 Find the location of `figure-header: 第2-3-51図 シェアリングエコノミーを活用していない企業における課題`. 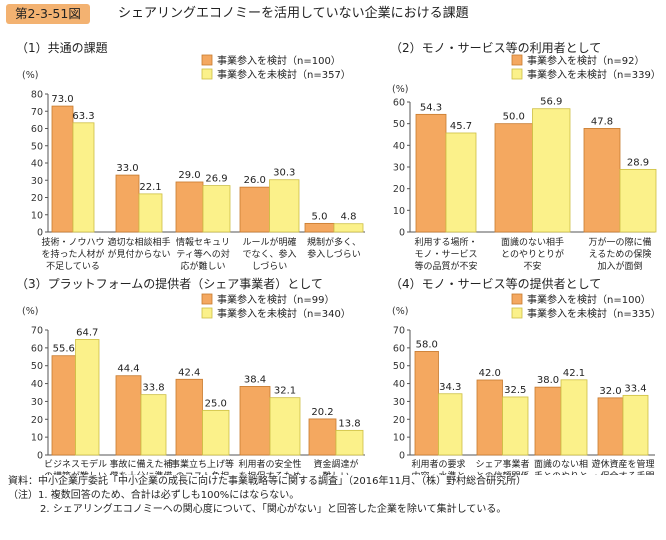

figure-header: 第2-3-51図 シェアリングエコノミーを活用していない企業における課題 is located at coordinates (333, 14).